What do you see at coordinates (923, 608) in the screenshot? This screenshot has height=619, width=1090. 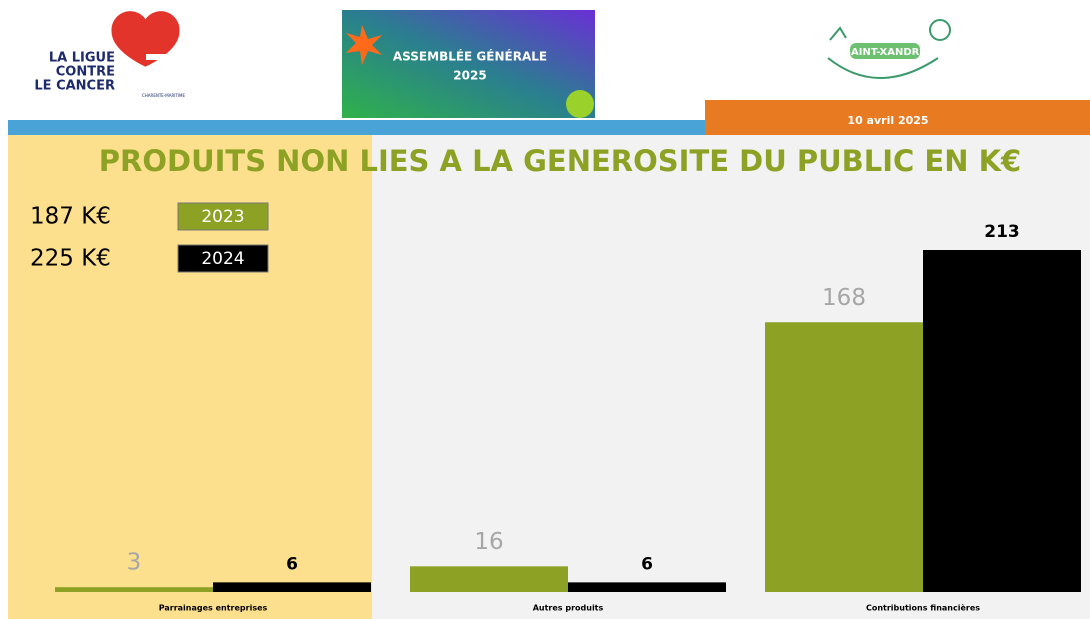 I see `x-tick-label: Contributions financières` at bounding box center [923, 608].